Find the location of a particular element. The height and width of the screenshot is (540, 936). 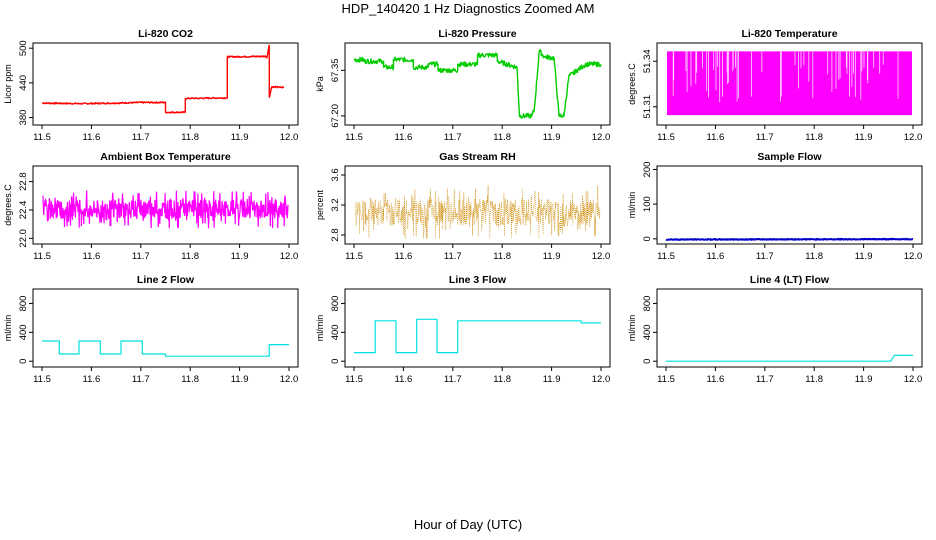

panel-title: Line 4 (LT) Flow is located at coordinates (790, 280).